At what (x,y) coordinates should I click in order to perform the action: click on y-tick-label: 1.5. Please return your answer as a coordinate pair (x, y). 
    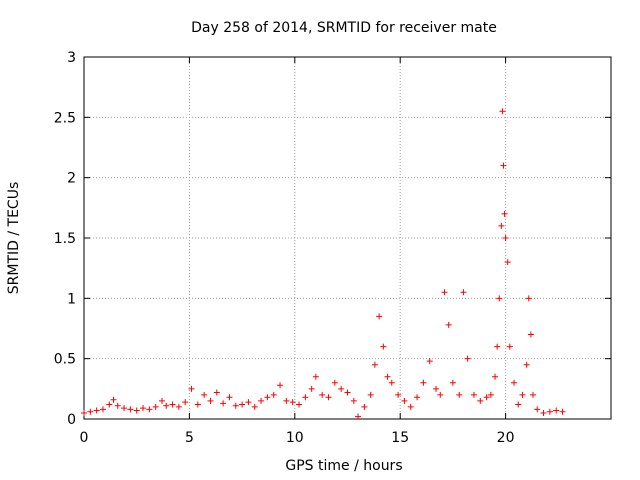
    Looking at the image, I should click on (65, 239).